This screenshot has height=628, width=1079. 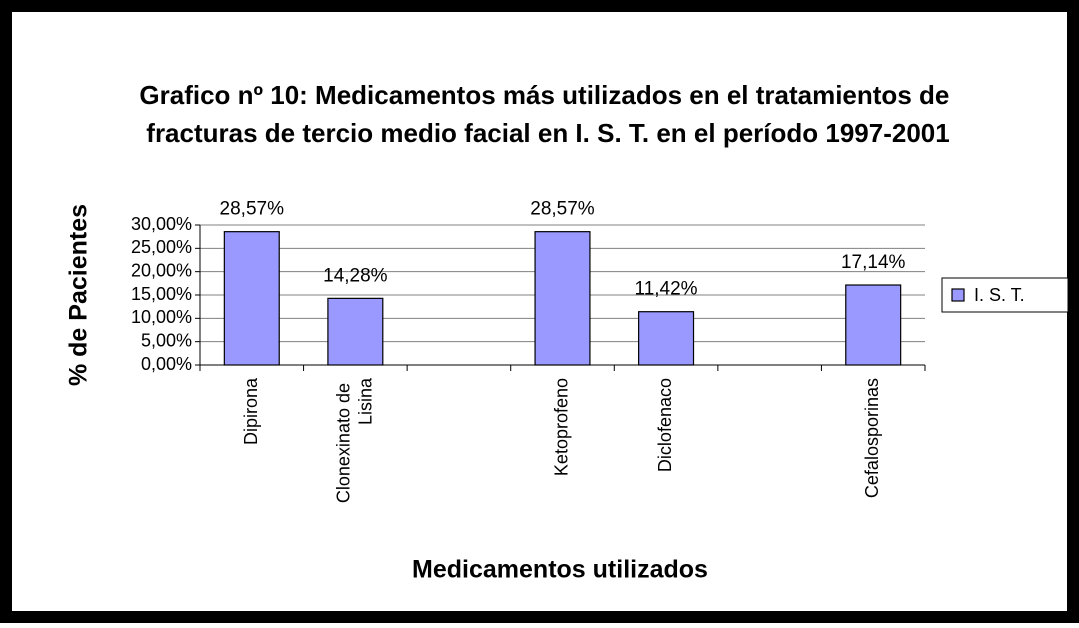 I want to click on legend, so click(x=1005, y=295).